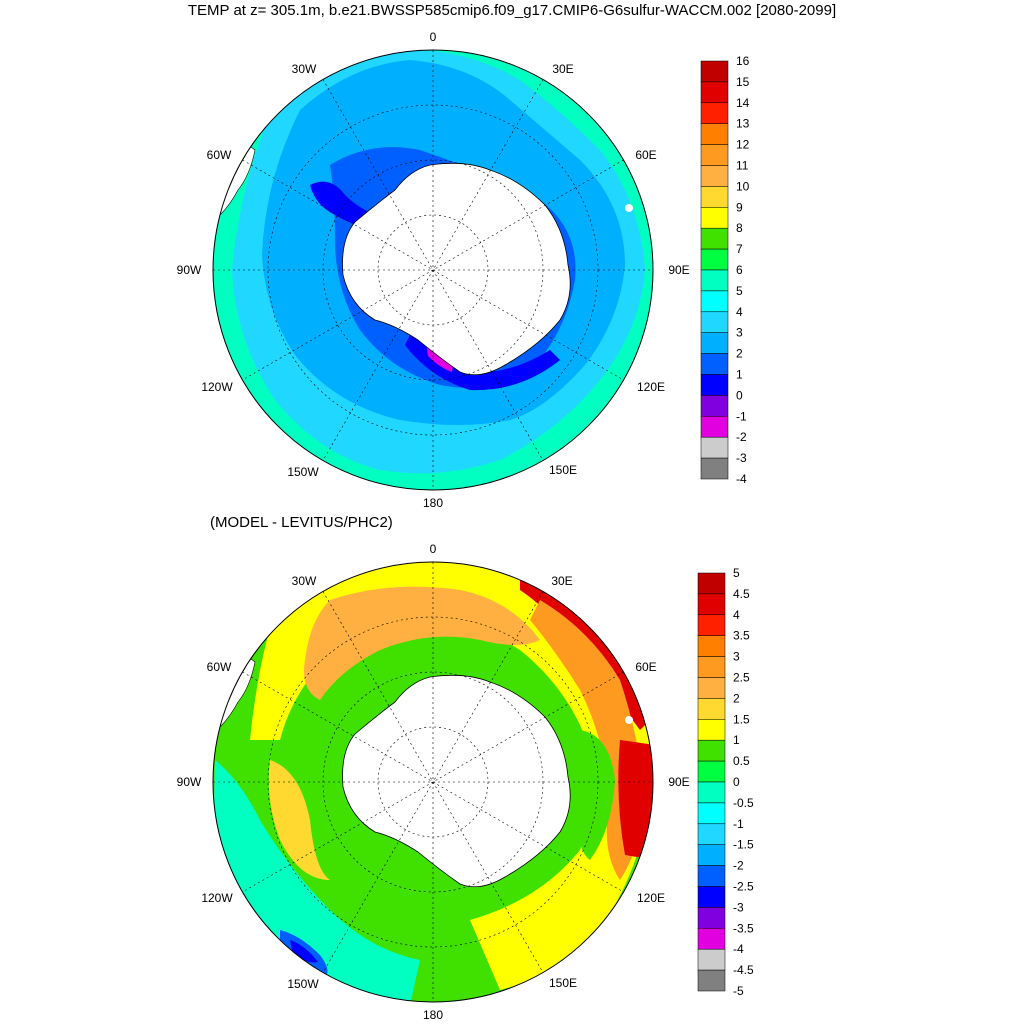 The image size is (1024, 1024). Describe the element at coordinates (217, 387) in the screenshot. I see `lon-label-120w: 120W` at that location.